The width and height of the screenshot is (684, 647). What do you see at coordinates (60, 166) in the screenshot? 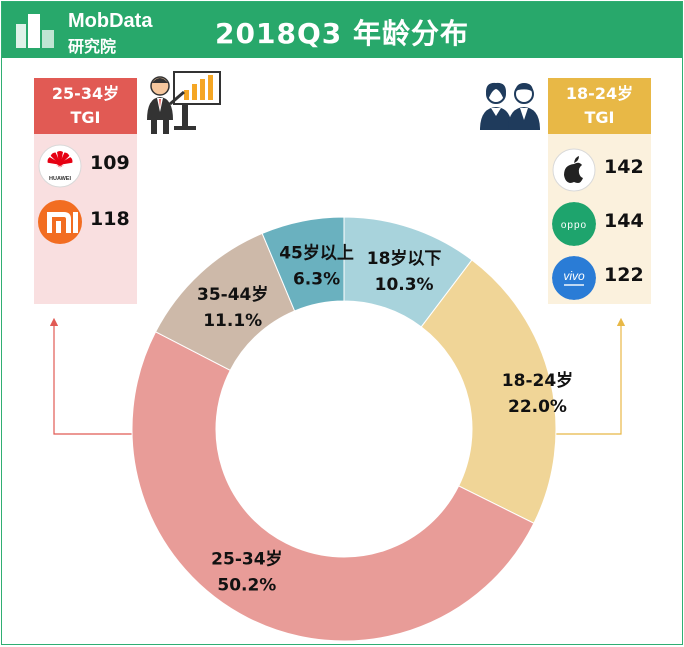
I see `huawei-logo-icon: HUAWEI` at bounding box center [60, 166].